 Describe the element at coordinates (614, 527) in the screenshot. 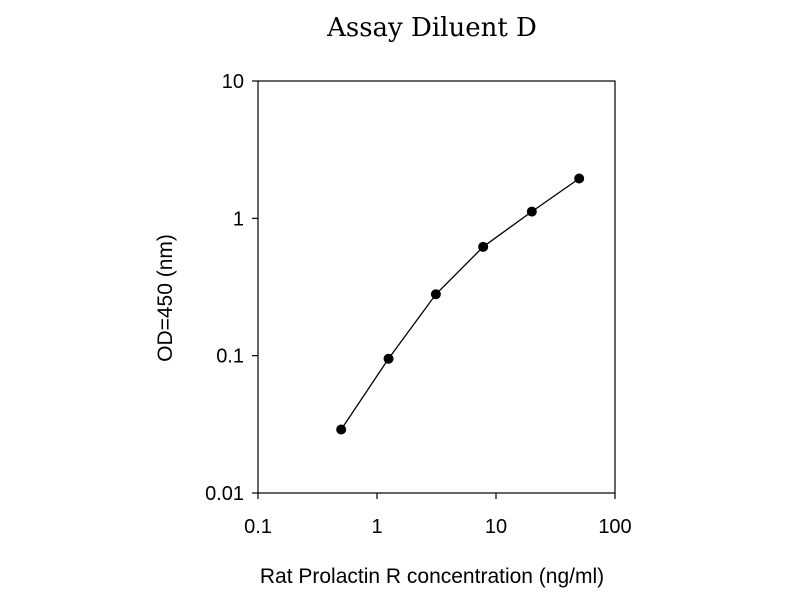

I see `x-tick-label: 100` at that location.